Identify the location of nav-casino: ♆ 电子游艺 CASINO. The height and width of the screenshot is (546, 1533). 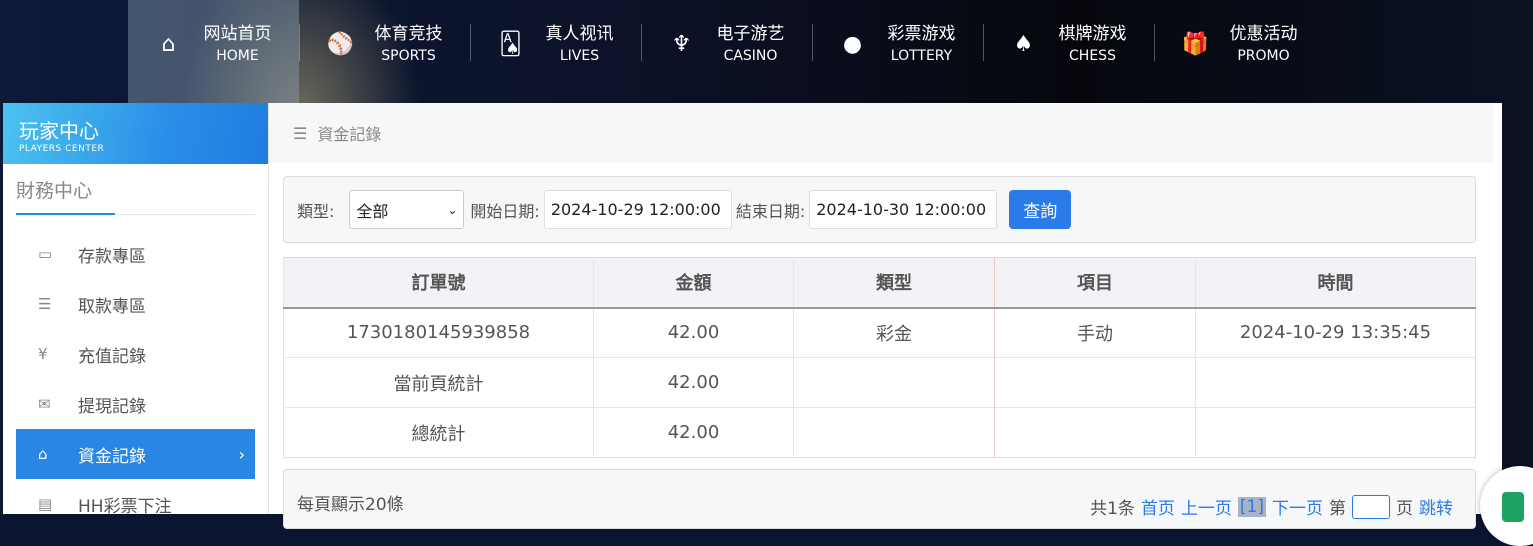
(726, 51).